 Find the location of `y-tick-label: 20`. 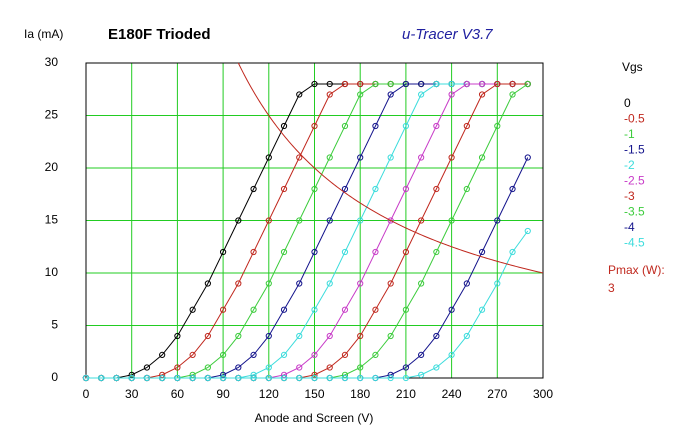

y-tick-label: 20 is located at coordinates (52, 167).